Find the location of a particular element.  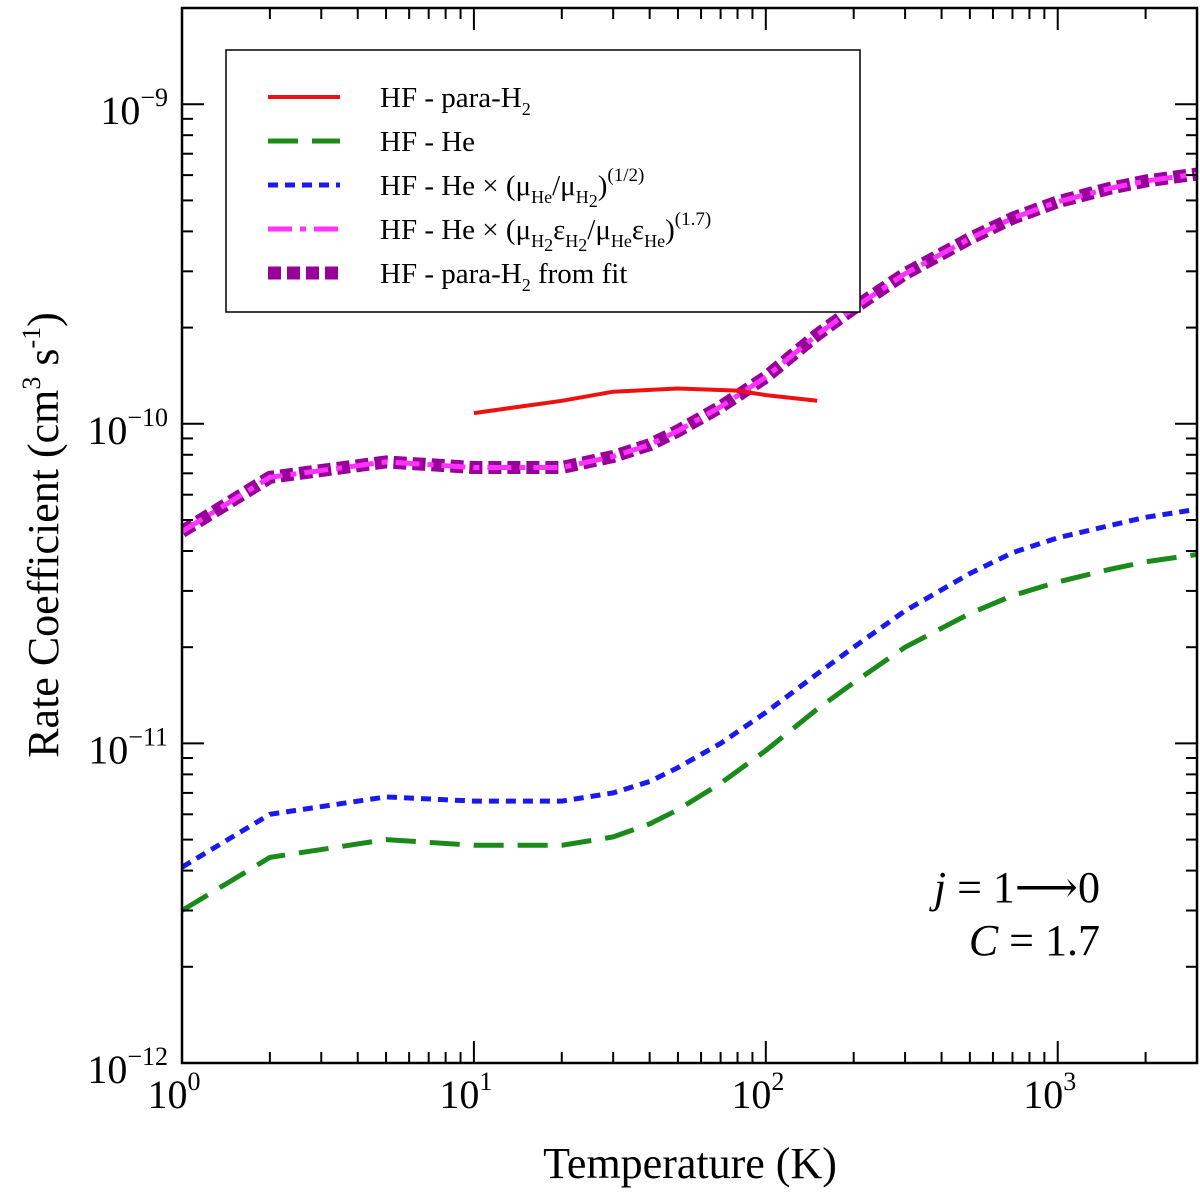

legend-label-fit: HF - para-H2 from fit is located at coordinates (503, 276).